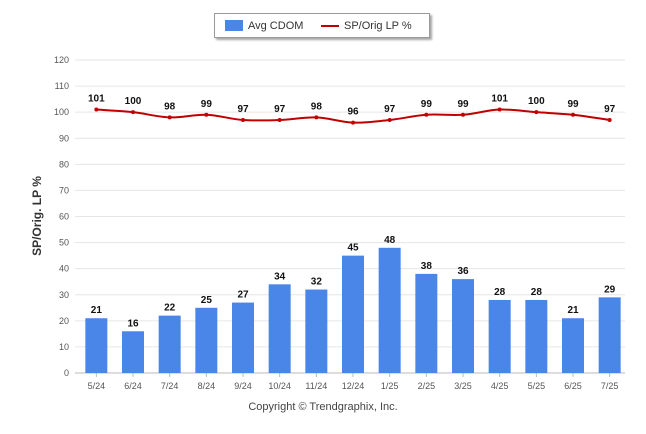 This screenshot has height=434, width=646. What do you see at coordinates (64, 347) in the screenshot?
I see `y-tick-label: 10` at bounding box center [64, 347].